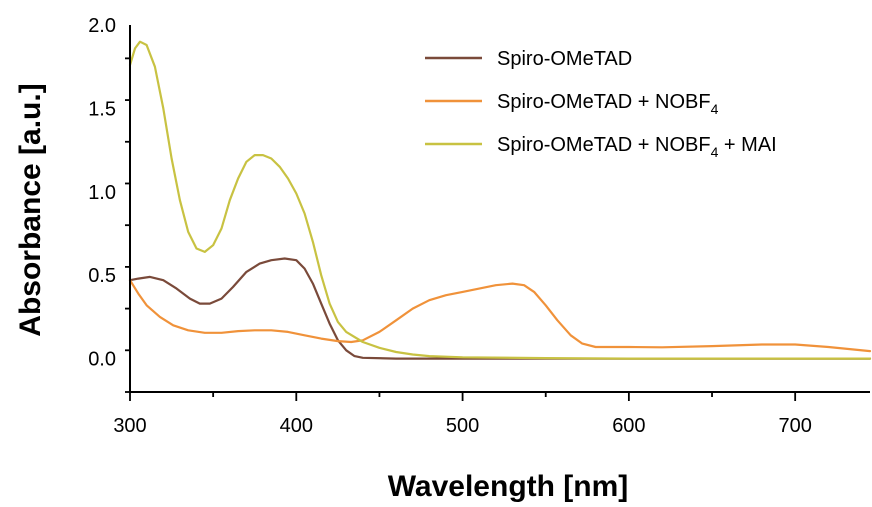 Image resolution: width=872 pixels, height=507 pixels. Describe the element at coordinates (102, 109) in the screenshot. I see `y-tick-label: 1.5` at that location.